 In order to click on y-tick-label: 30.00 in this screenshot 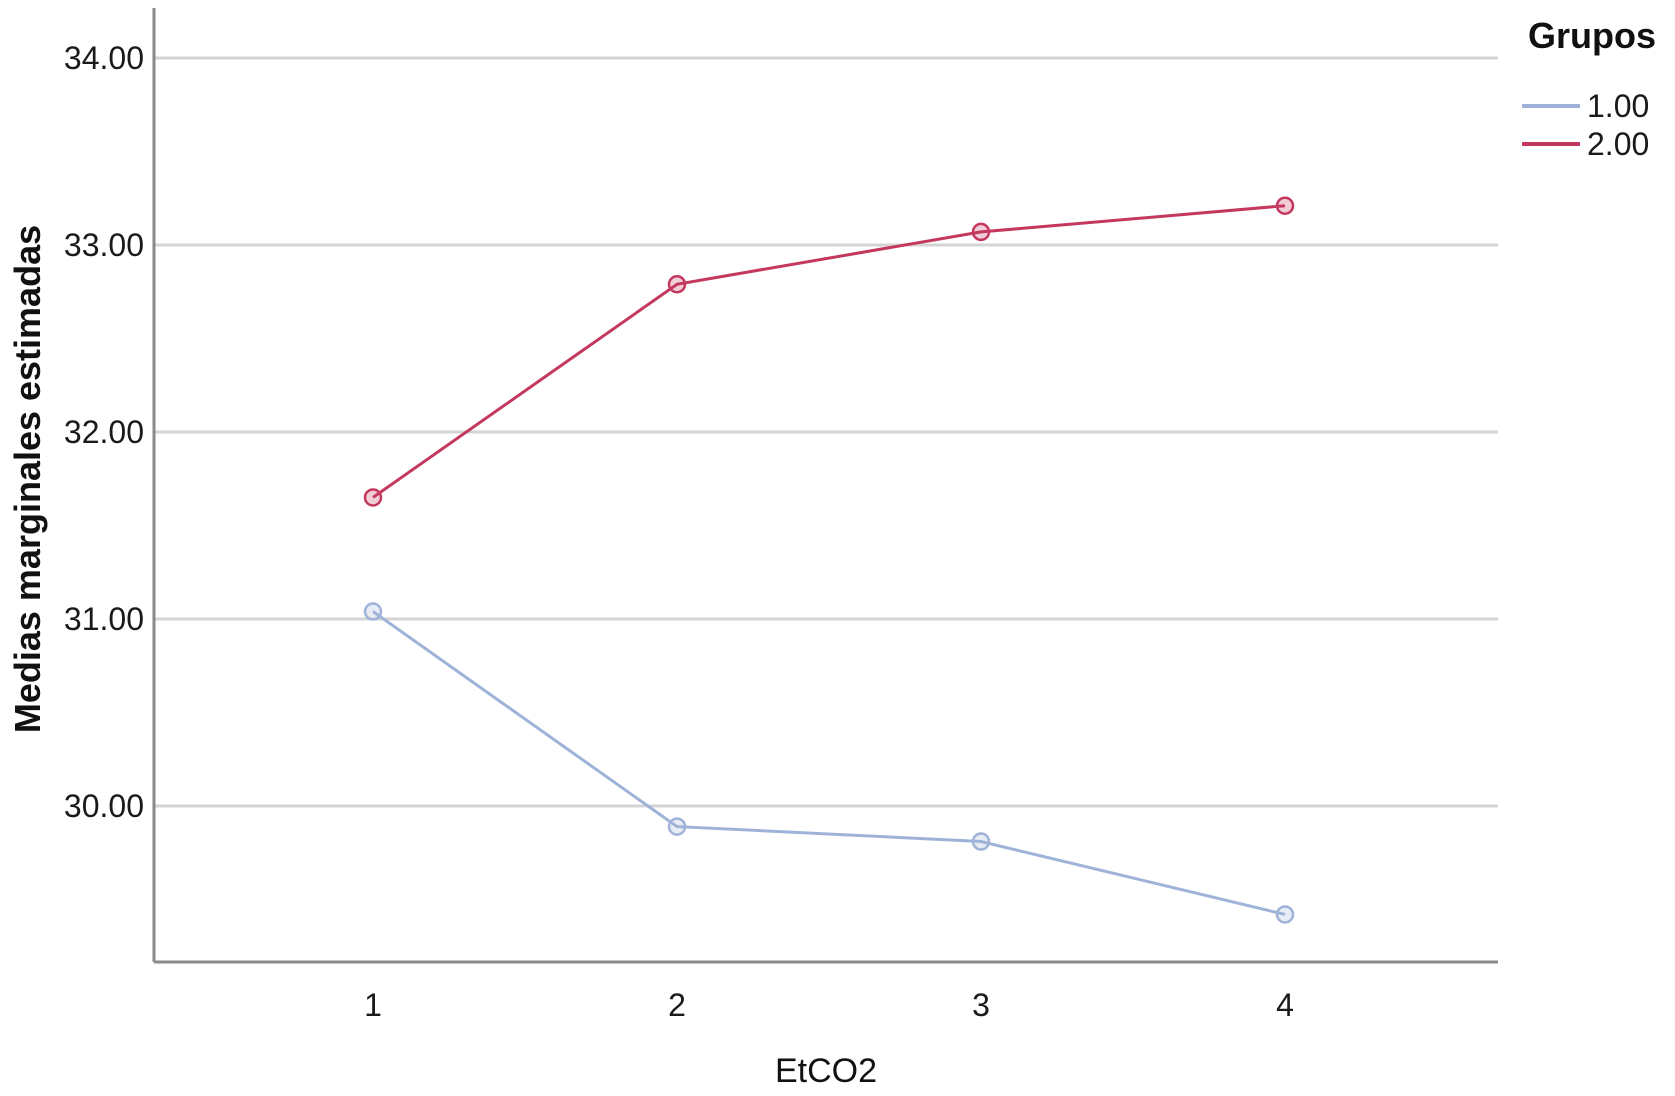, I will do `click(104, 806)`.